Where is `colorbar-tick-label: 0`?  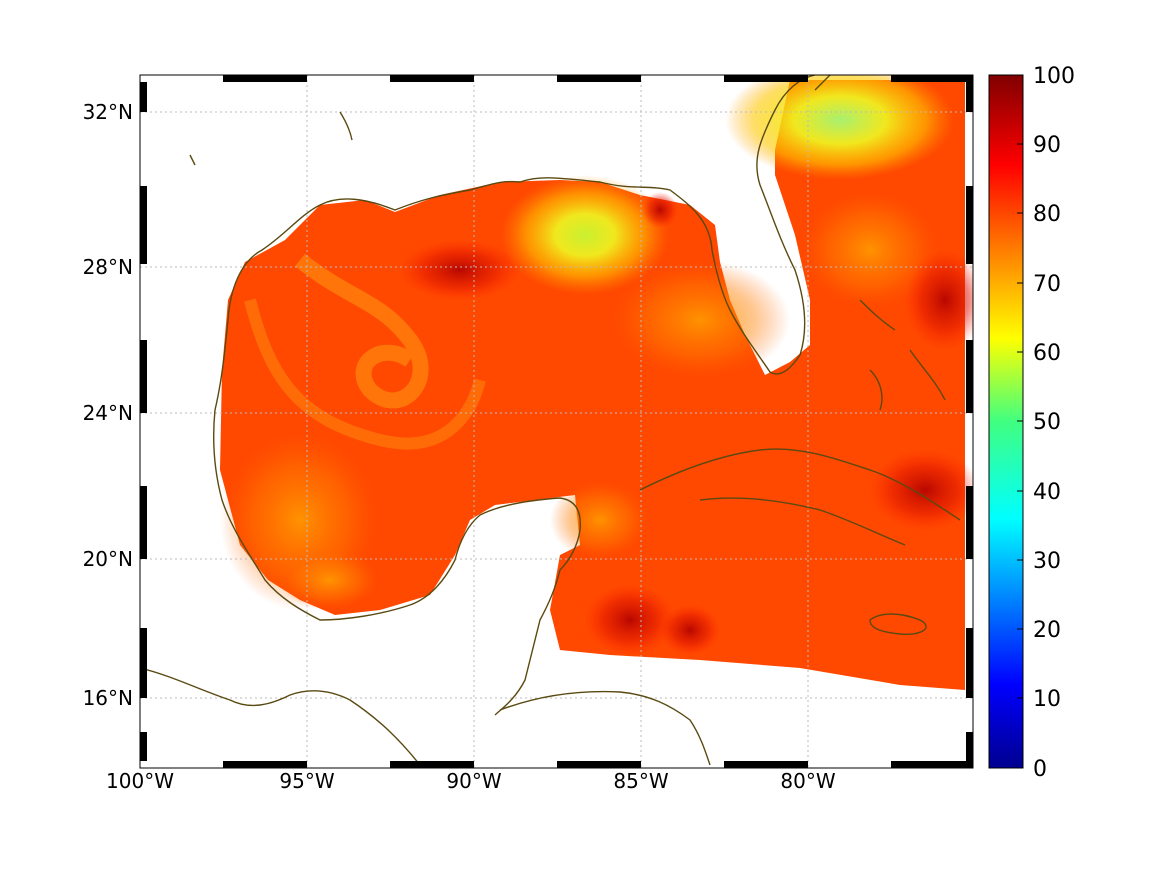 colorbar-tick-label: 0 is located at coordinates (1040, 769).